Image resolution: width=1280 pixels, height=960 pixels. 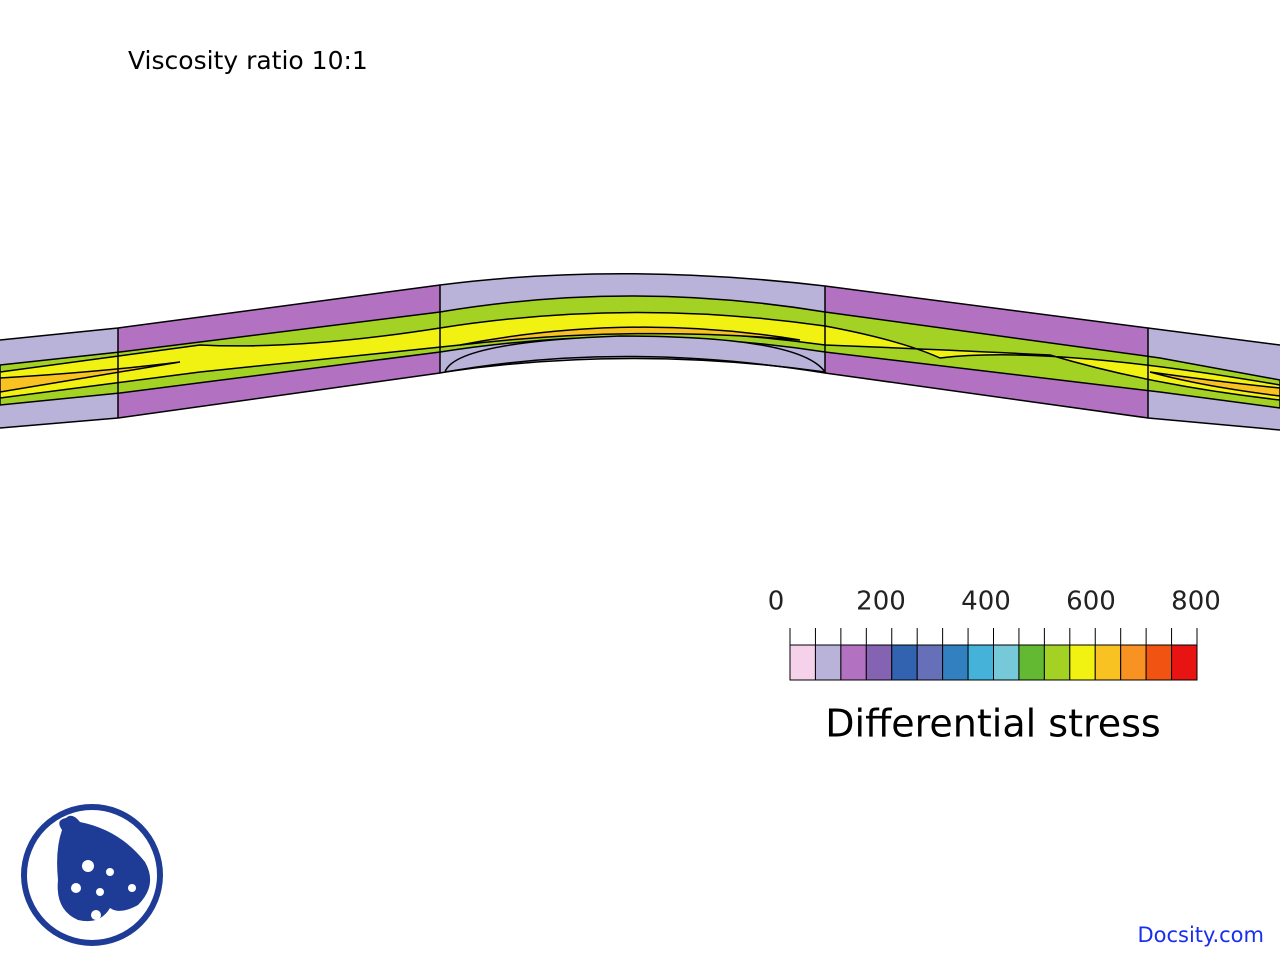 What do you see at coordinates (92, 875) in the screenshot?
I see `logo` at bounding box center [92, 875].